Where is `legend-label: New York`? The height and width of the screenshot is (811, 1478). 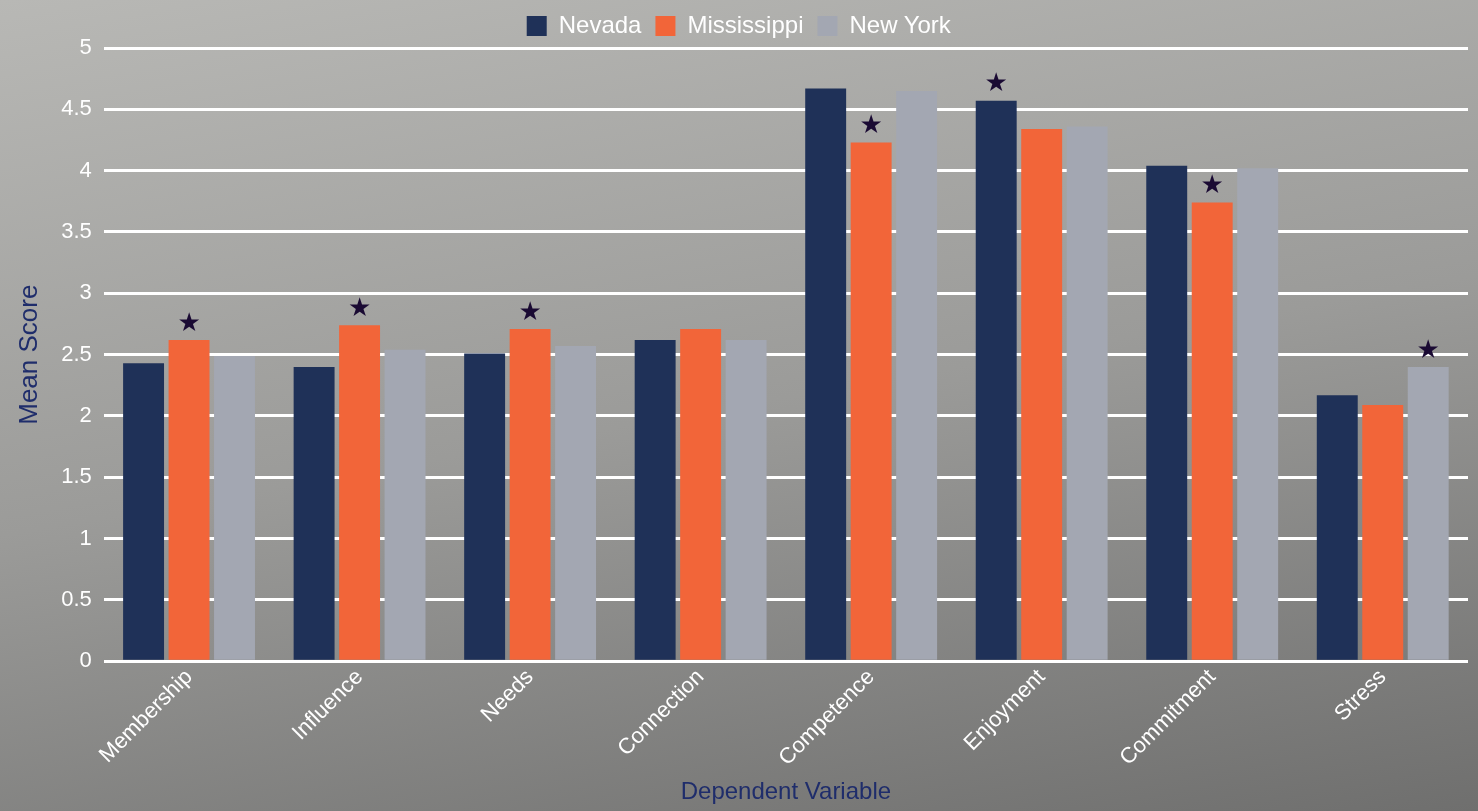
legend-label: New York is located at coordinates (900, 24).